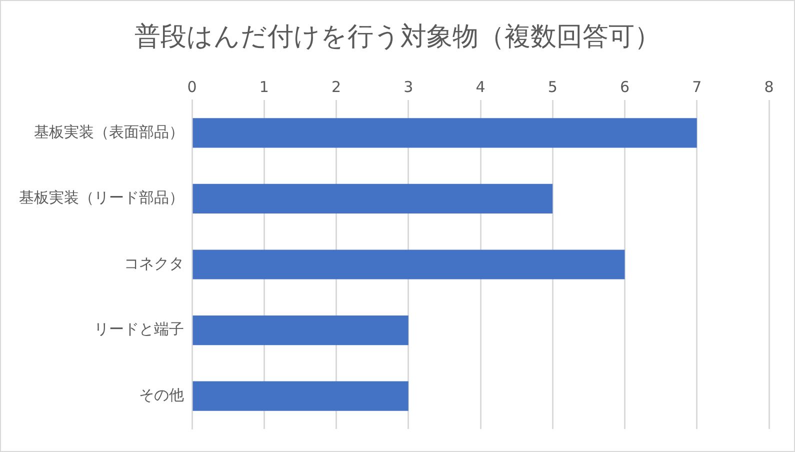 The height and width of the screenshot is (452, 795). What do you see at coordinates (409, 87) in the screenshot?
I see `x-tick-label: 3` at bounding box center [409, 87].